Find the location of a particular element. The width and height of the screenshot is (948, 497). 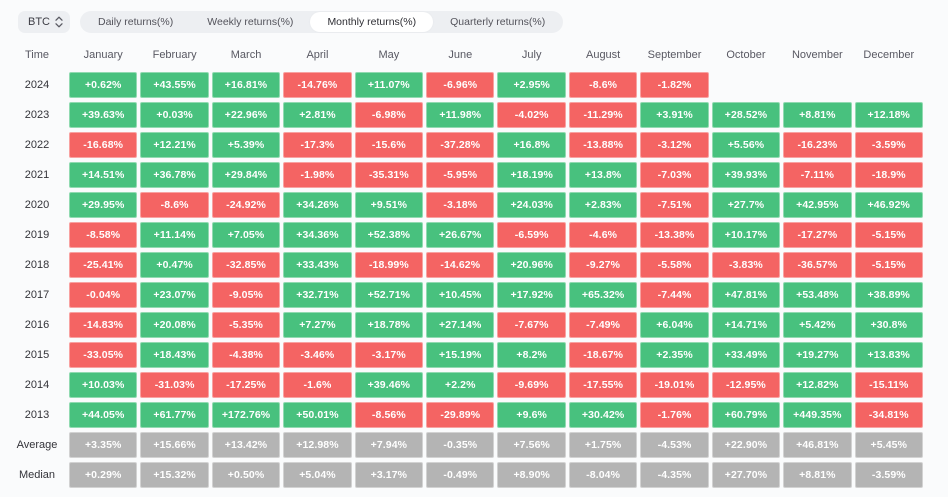

return-cell: +18.78% is located at coordinates (389, 325).